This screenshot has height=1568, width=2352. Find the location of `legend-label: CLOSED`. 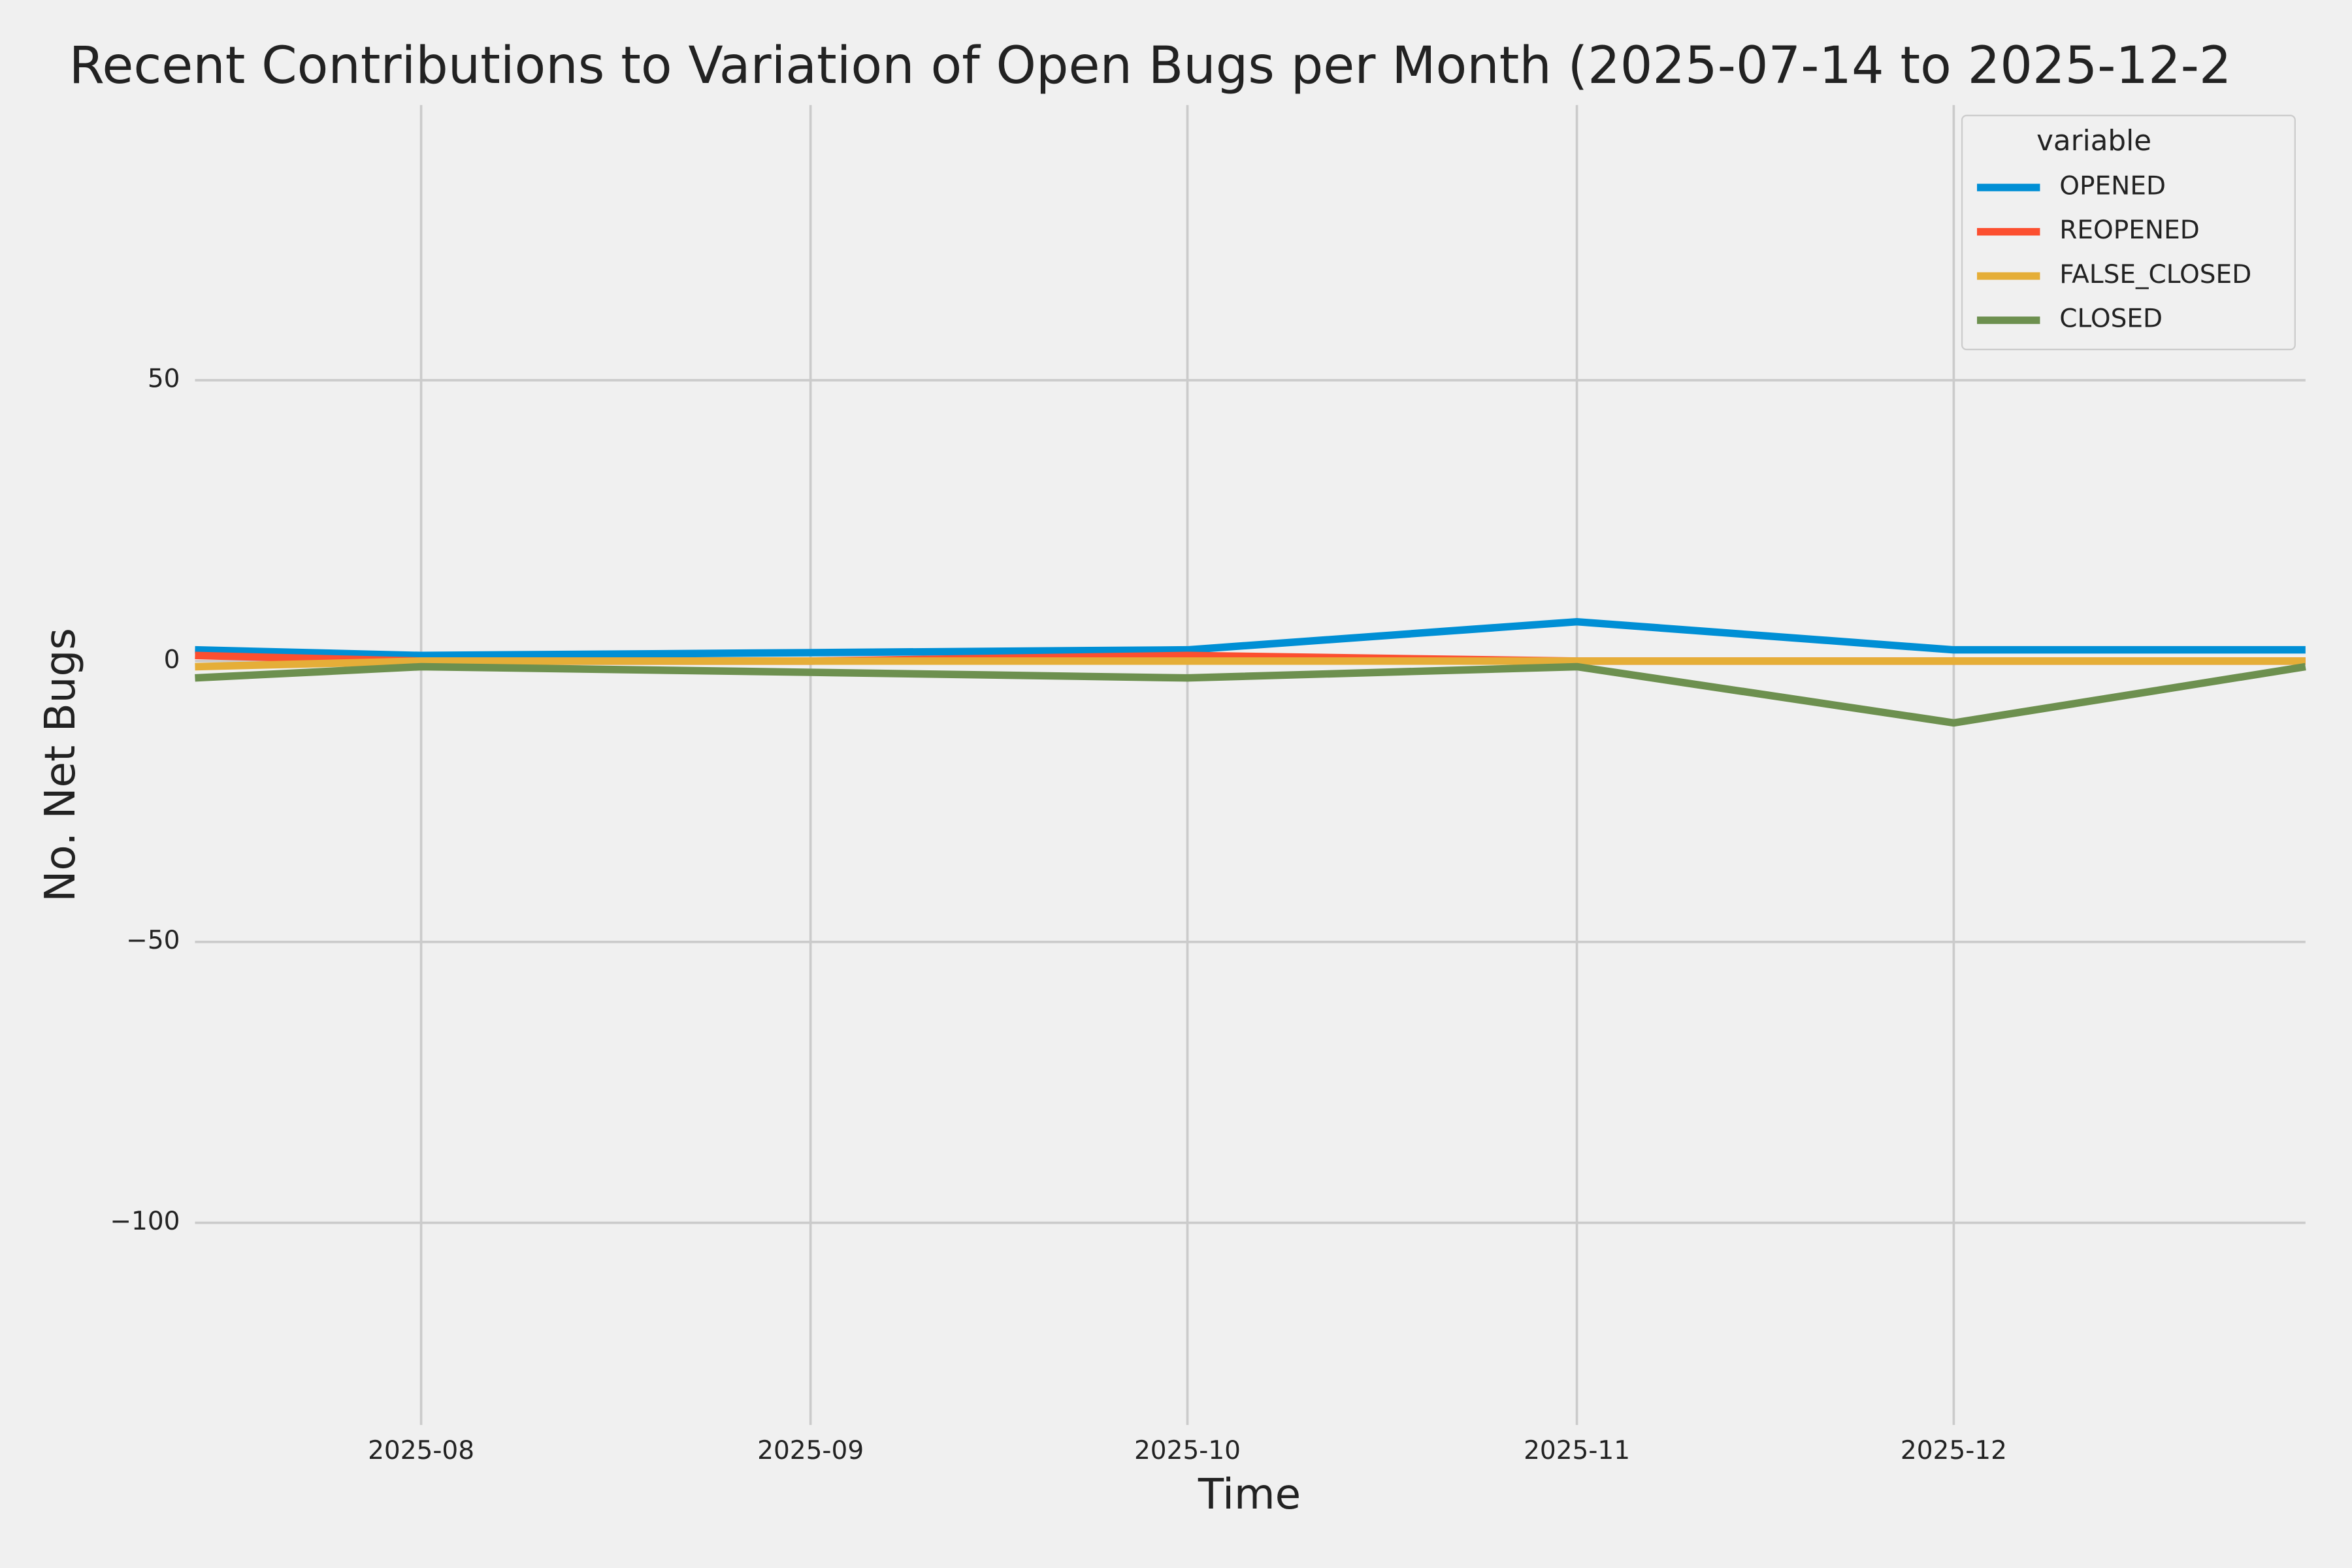

legend-label: CLOSED is located at coordinates (2111, 319).